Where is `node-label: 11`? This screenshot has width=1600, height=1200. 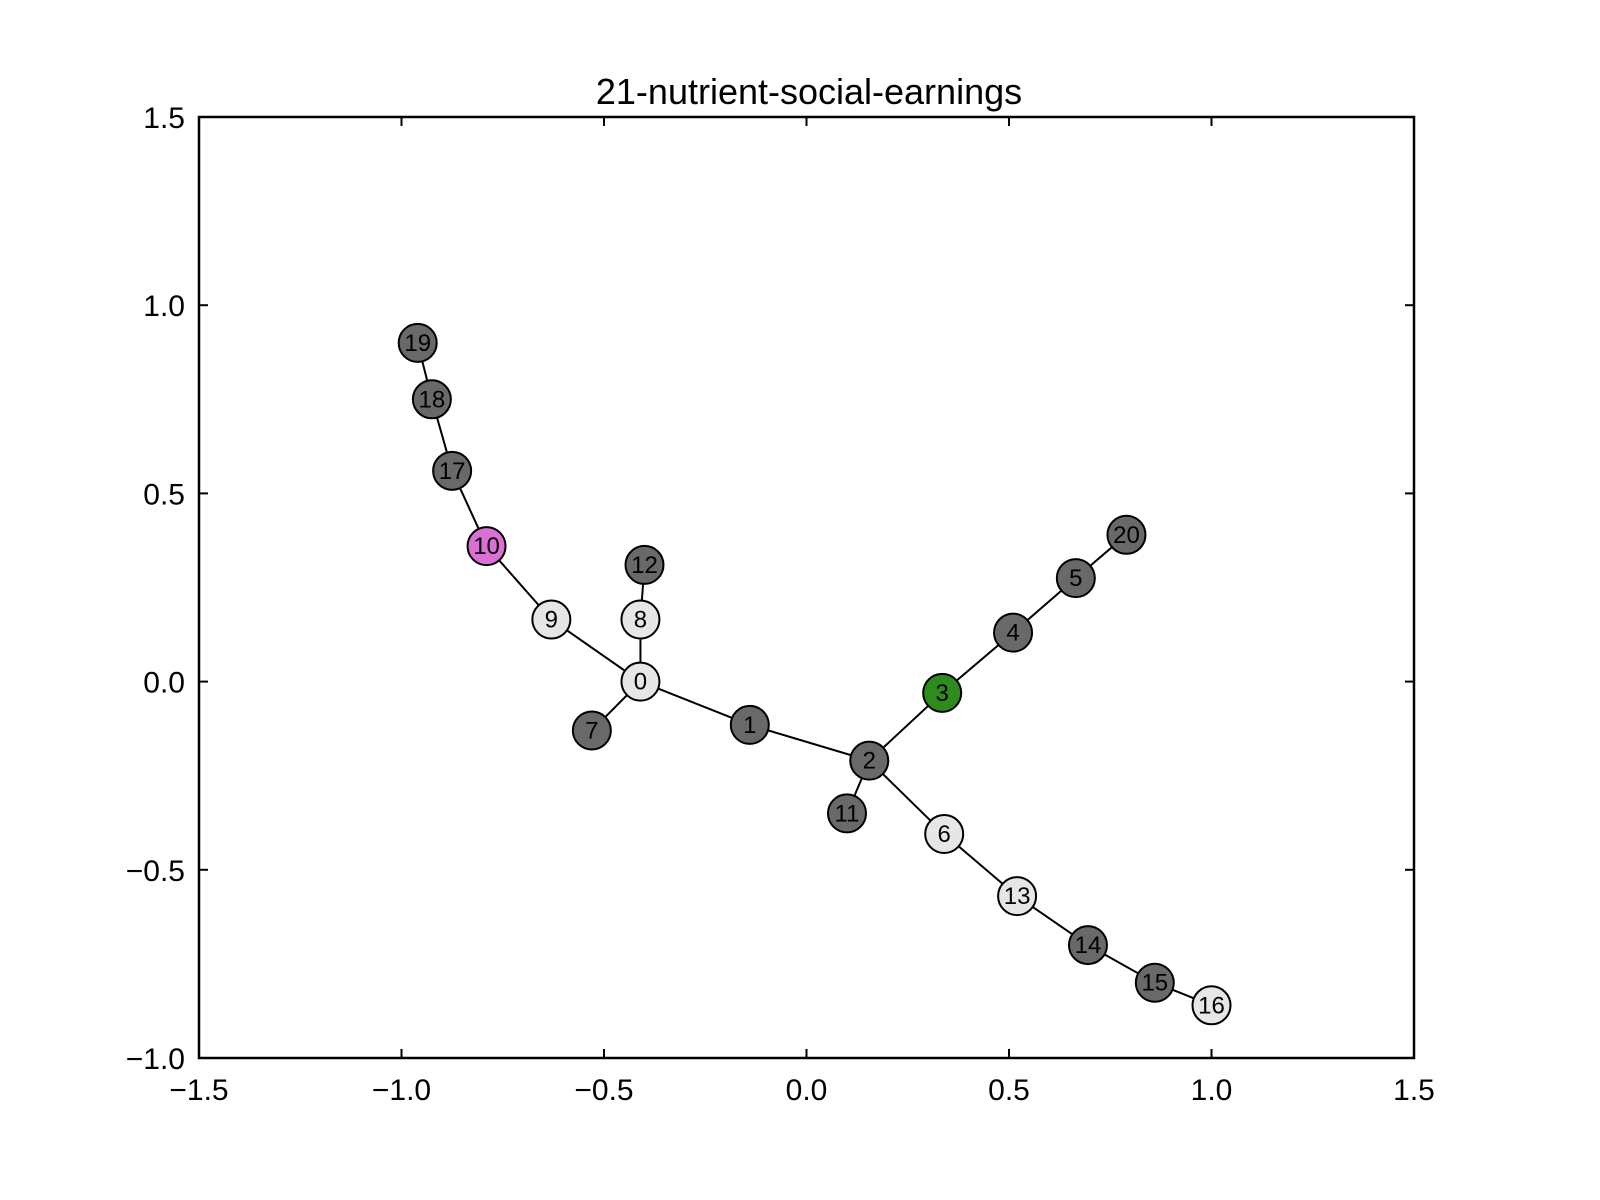
node-label: 11 is located at coordinates (847, 813).